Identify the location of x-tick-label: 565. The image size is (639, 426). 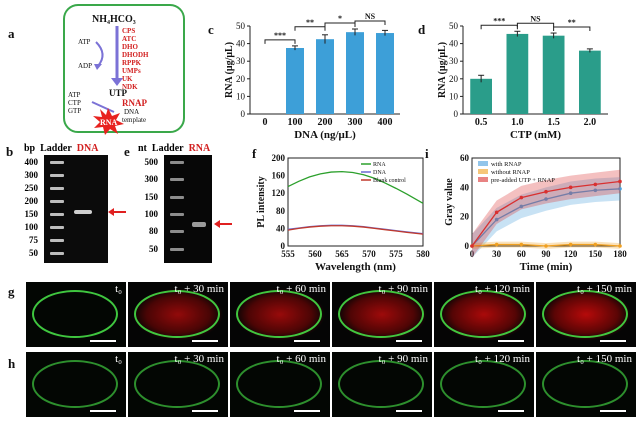
(342, 254).